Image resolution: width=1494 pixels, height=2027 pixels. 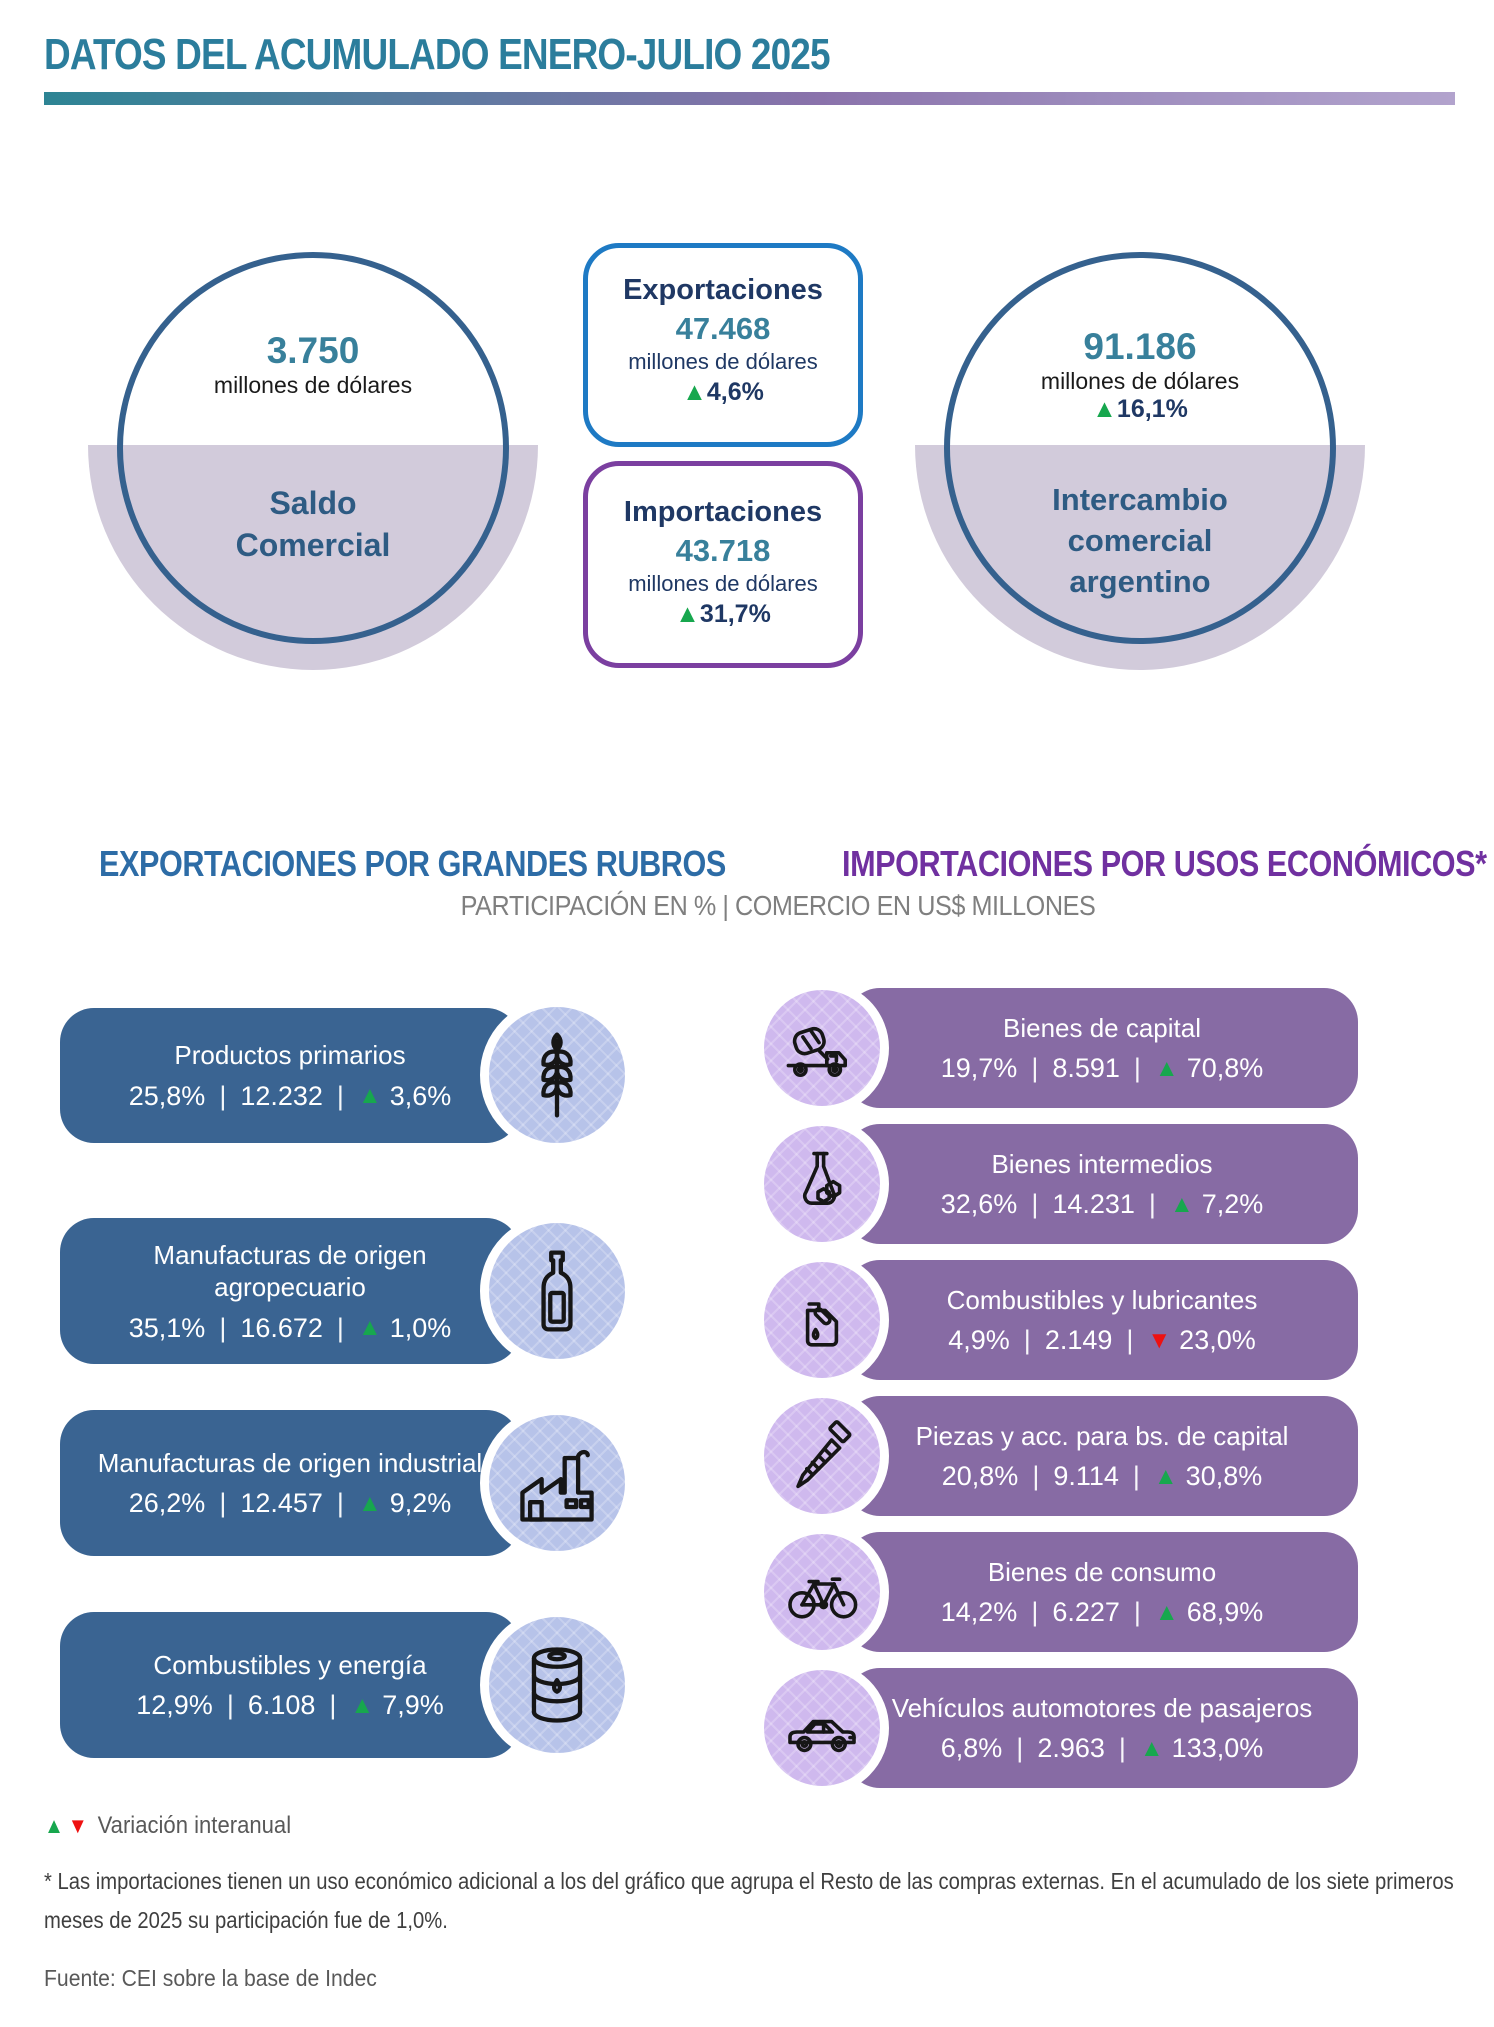 What do you see at coordinates (822, 1320) in the screenshot?
I see `oil-can-icon` at bounding box center [822, 1320].